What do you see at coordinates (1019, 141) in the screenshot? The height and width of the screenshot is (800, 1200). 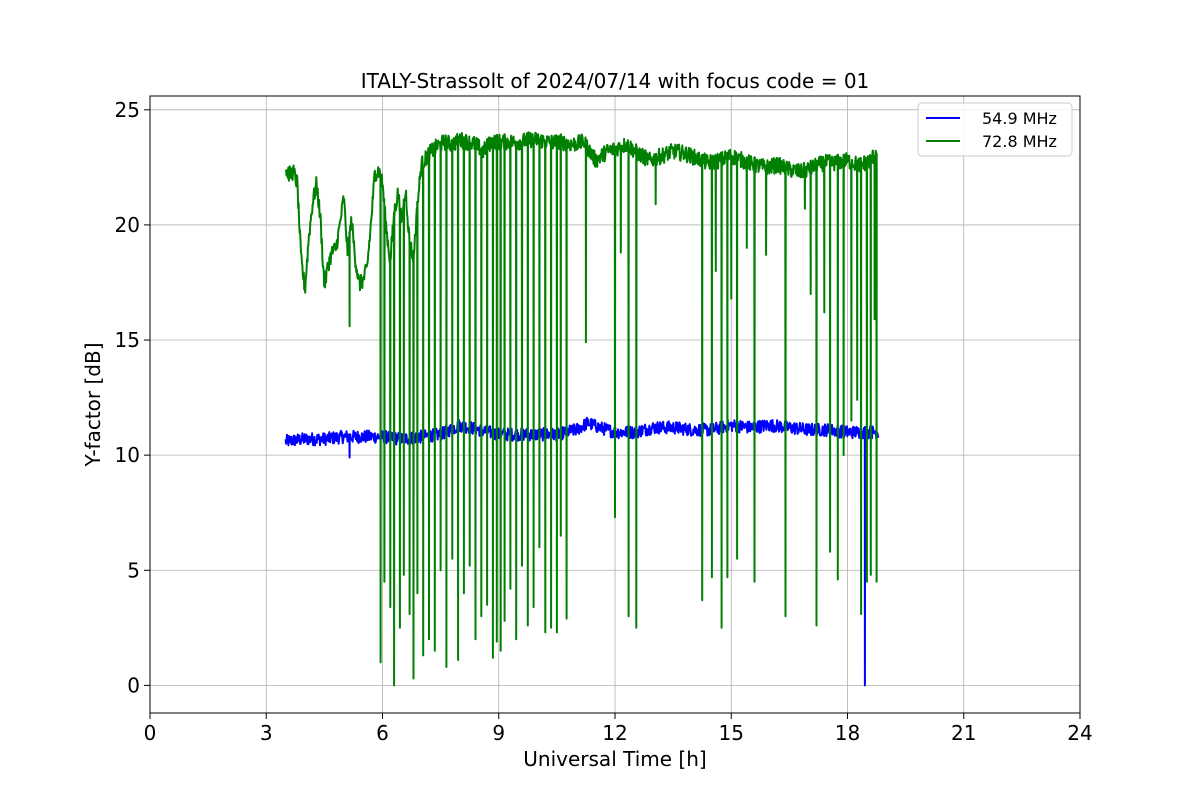 I see `legend-label: 72.8 MHz` at bounding box center [1019, 141].